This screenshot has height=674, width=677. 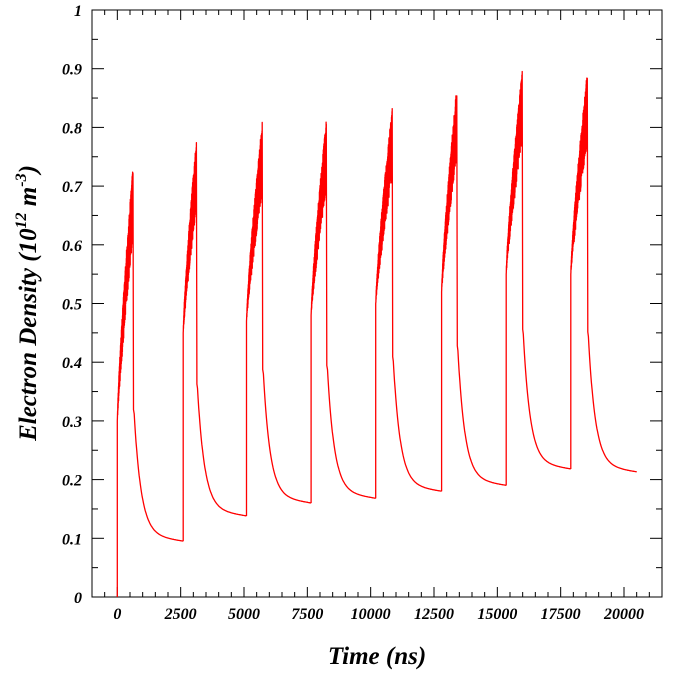 I want to click on x-tick-label: 10000, so click(x=371, y=614).